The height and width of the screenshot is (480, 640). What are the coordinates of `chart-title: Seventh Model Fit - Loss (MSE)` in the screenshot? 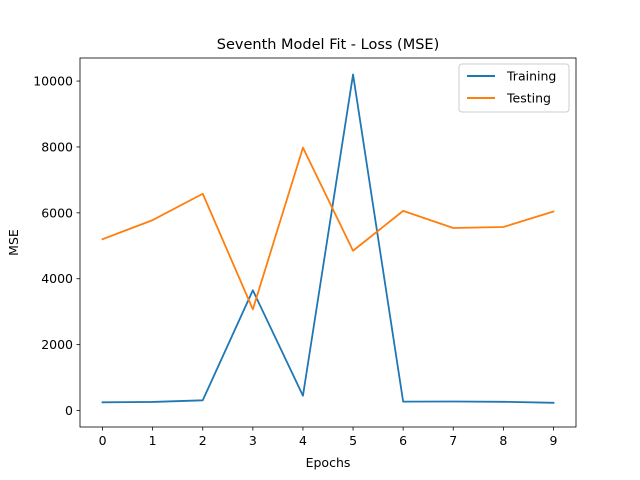 It's located at (328, 45).